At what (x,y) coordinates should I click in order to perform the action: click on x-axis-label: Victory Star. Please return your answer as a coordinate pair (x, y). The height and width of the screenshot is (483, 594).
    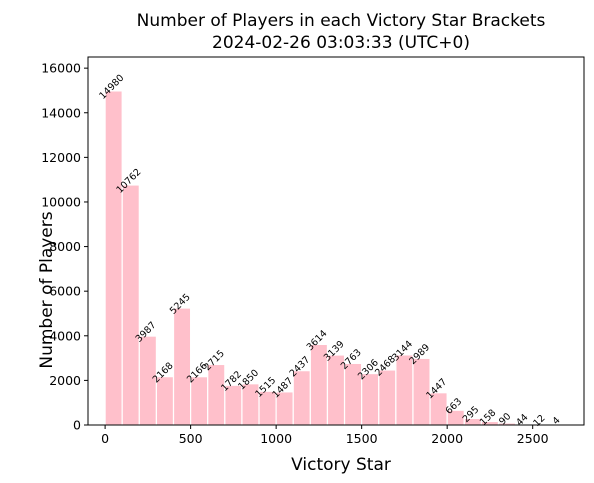
    Looking at the image, I should click on (341, 465).